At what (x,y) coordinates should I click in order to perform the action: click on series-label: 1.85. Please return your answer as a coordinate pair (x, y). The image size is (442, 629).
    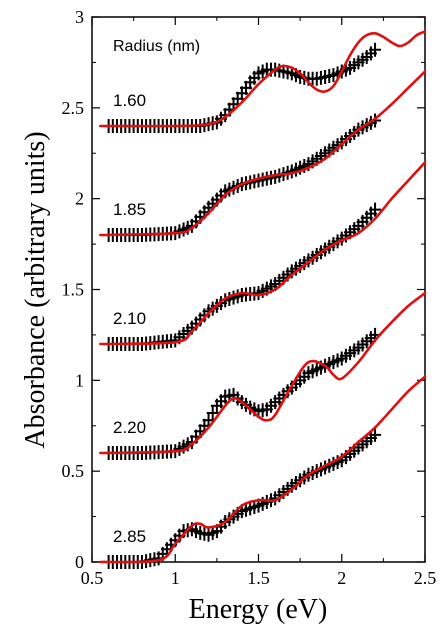
    Looking at the image, I should click on (129, 209).